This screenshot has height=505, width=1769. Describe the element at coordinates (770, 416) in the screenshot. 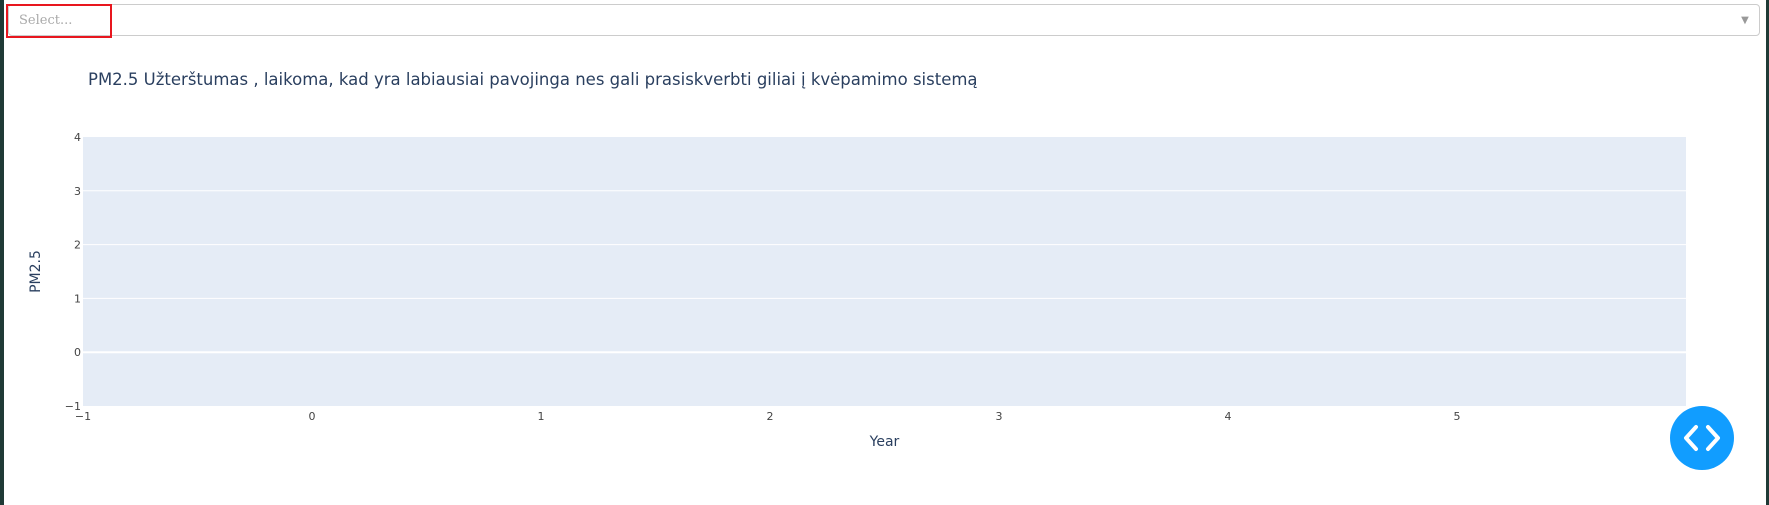

I see `x-tick-label: 2` at that location.